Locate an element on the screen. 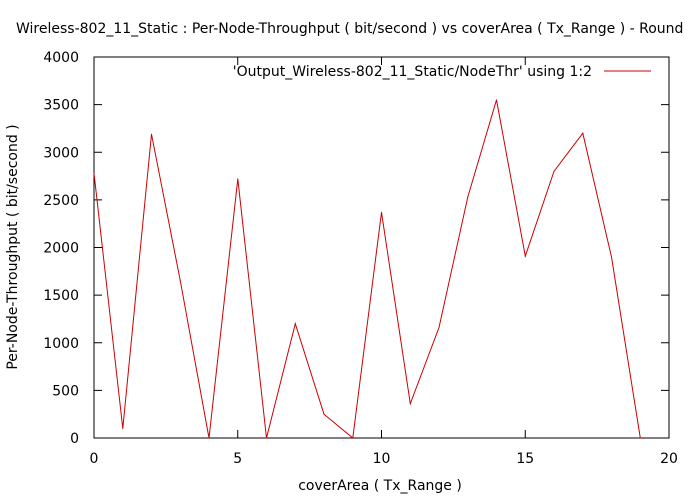 The height and width of the screenshot is (500, 700). y-tick-label: 1000 is located at coordinates (61, 344).